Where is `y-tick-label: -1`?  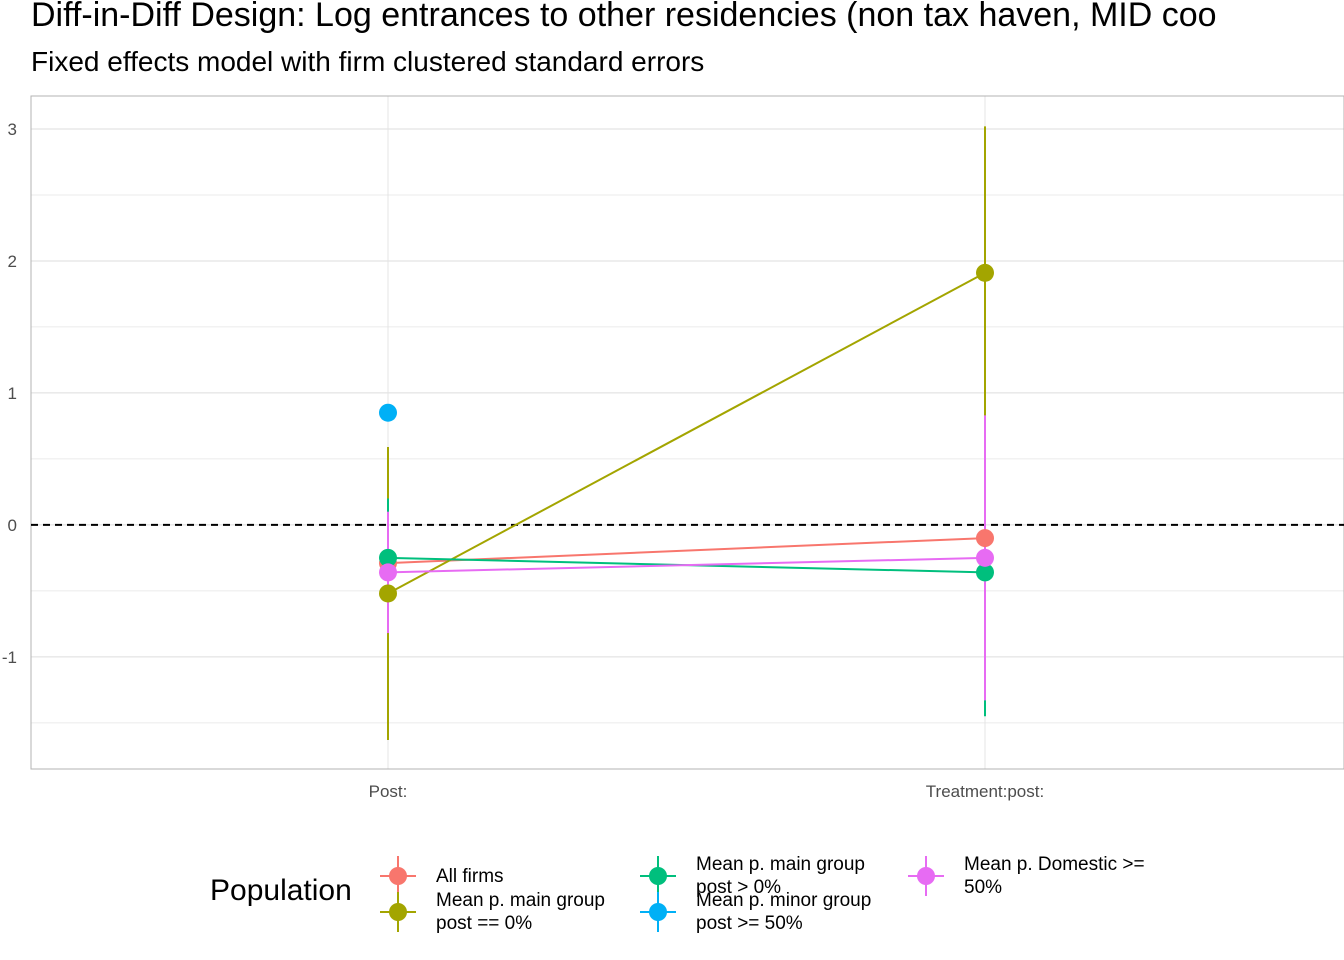 y-tick-label: -1 is located at coordinates (9, 657).